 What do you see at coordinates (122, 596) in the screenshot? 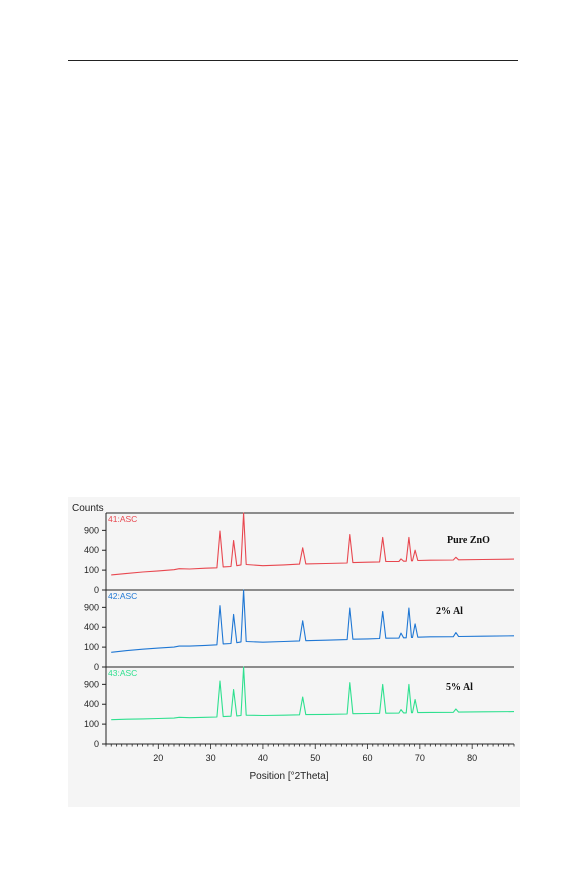
I see `series-tag: 42:ASC` at bounding box center [122, 596].